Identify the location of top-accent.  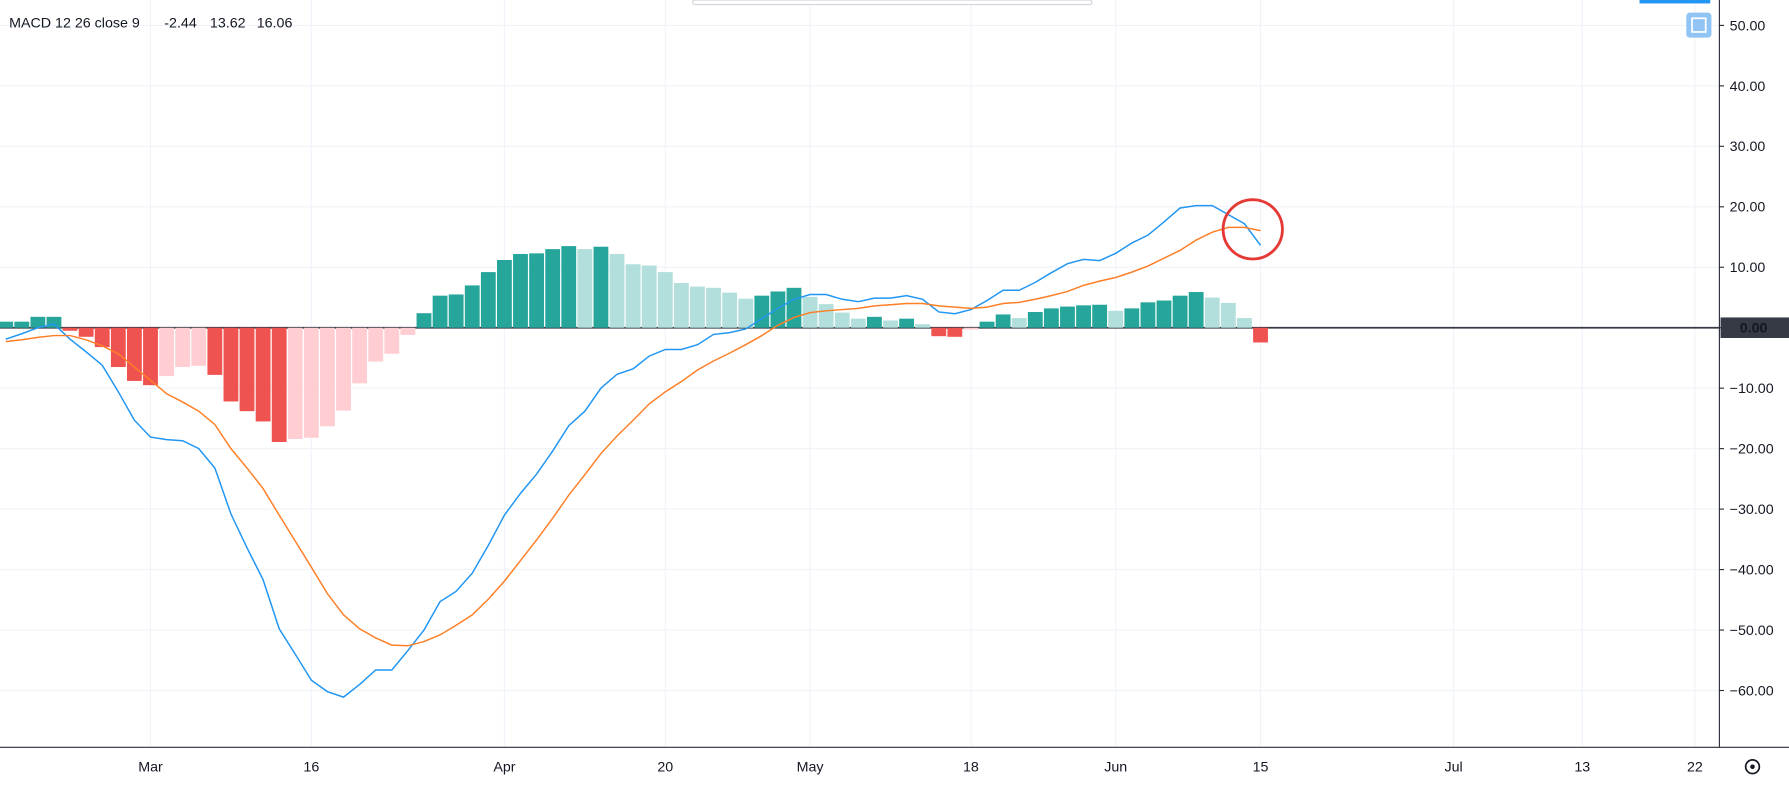
(1675, 2).